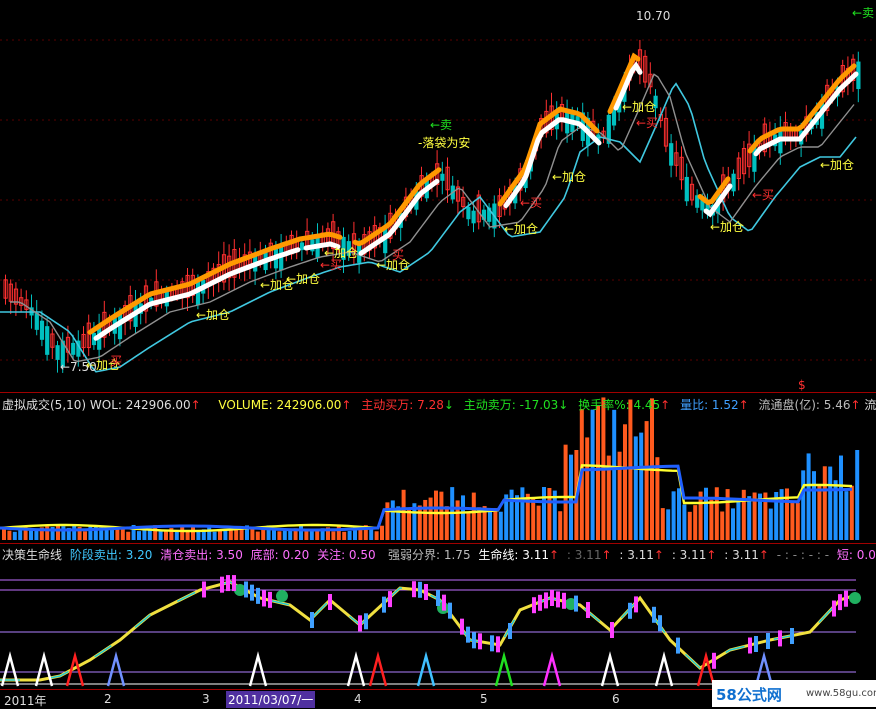 This screenshot has height=709, width=876. What do you see at coordinates (140, 405) in the screenshot?
I see `vol-value: WOL: 242906.00` at bounding box center [140, 405].